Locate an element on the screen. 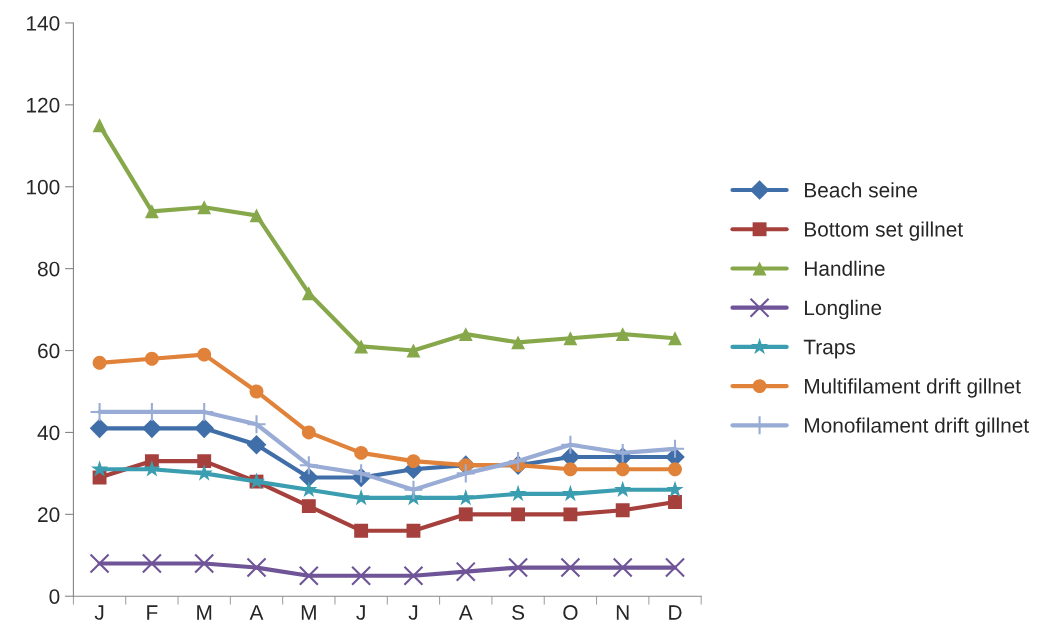 Image resolution: width=1064 pixels, height=637 pixels. legend-label: Multifilament drift gillnet is located at coordinates (913, 388).